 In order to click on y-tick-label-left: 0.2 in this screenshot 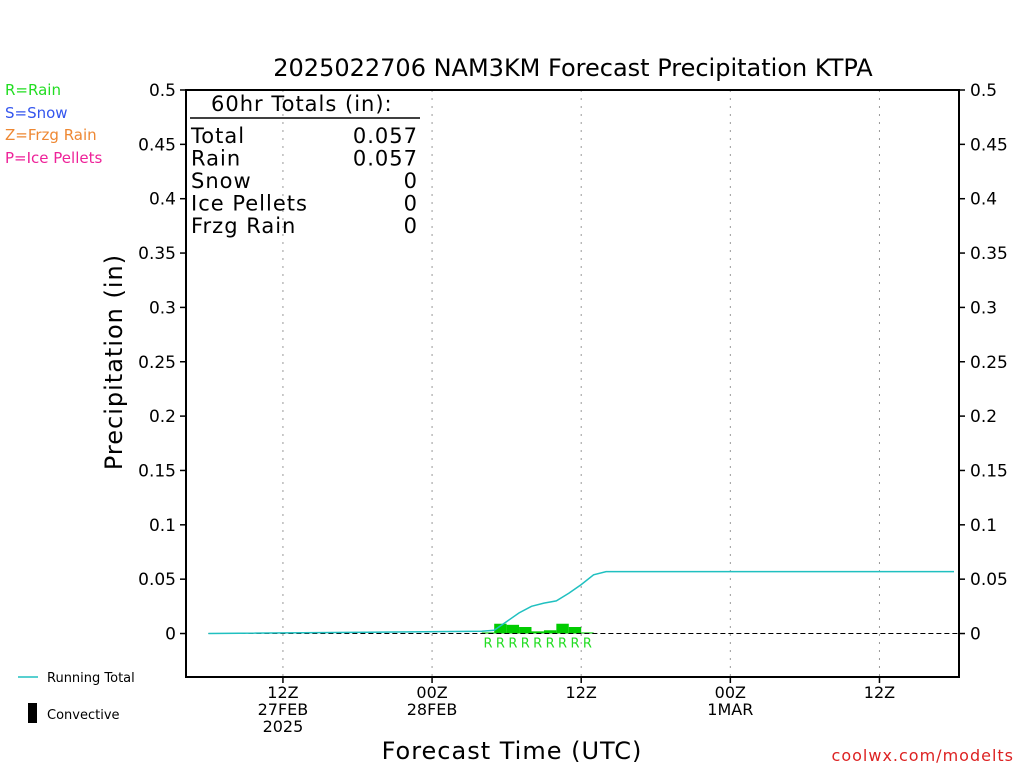, I will do `click(162, 417)`.